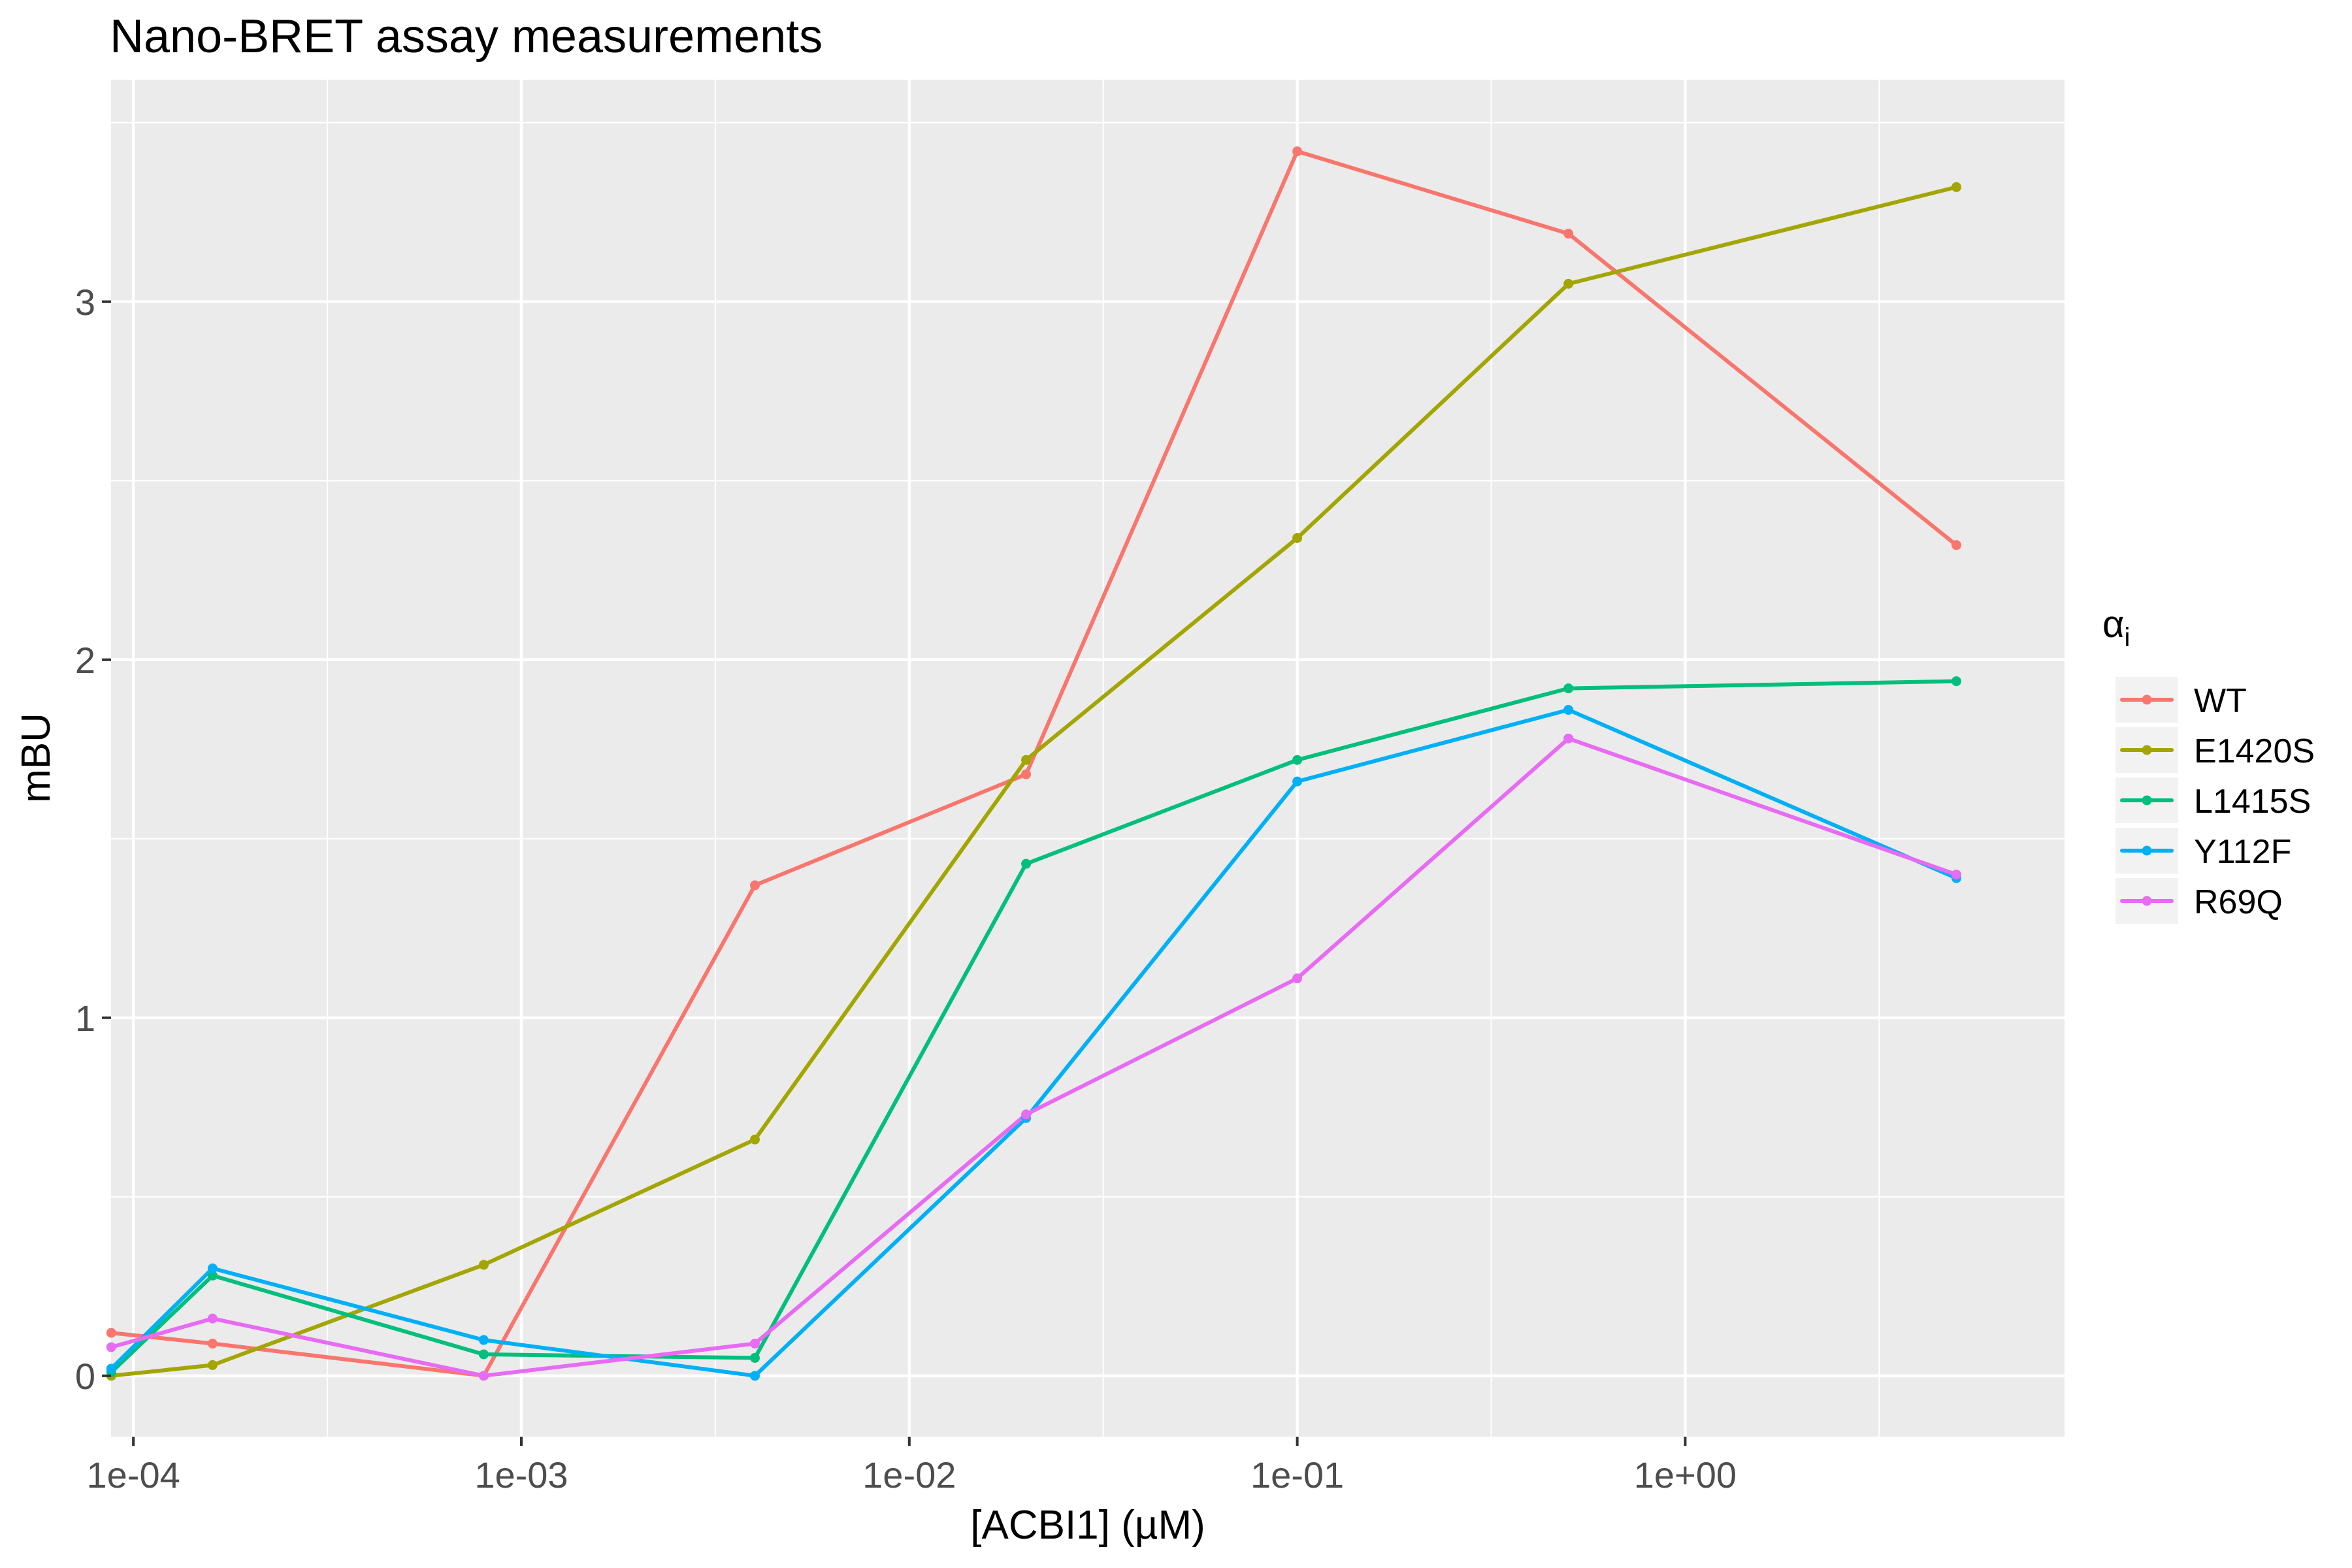  Describe the element at coordinates (521, 1474) in the screenshot. I see `x-tick-label: 1e-03` at that location.